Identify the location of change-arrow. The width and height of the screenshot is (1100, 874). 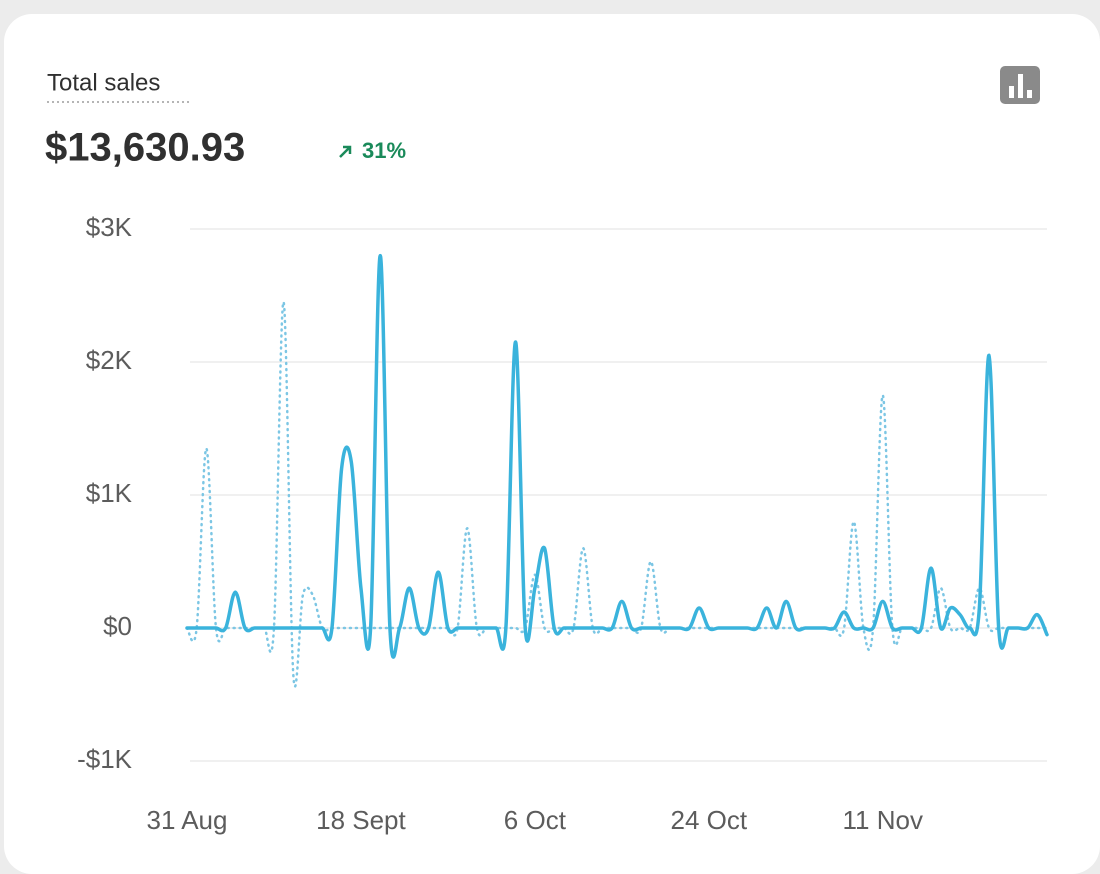
(345, 151).